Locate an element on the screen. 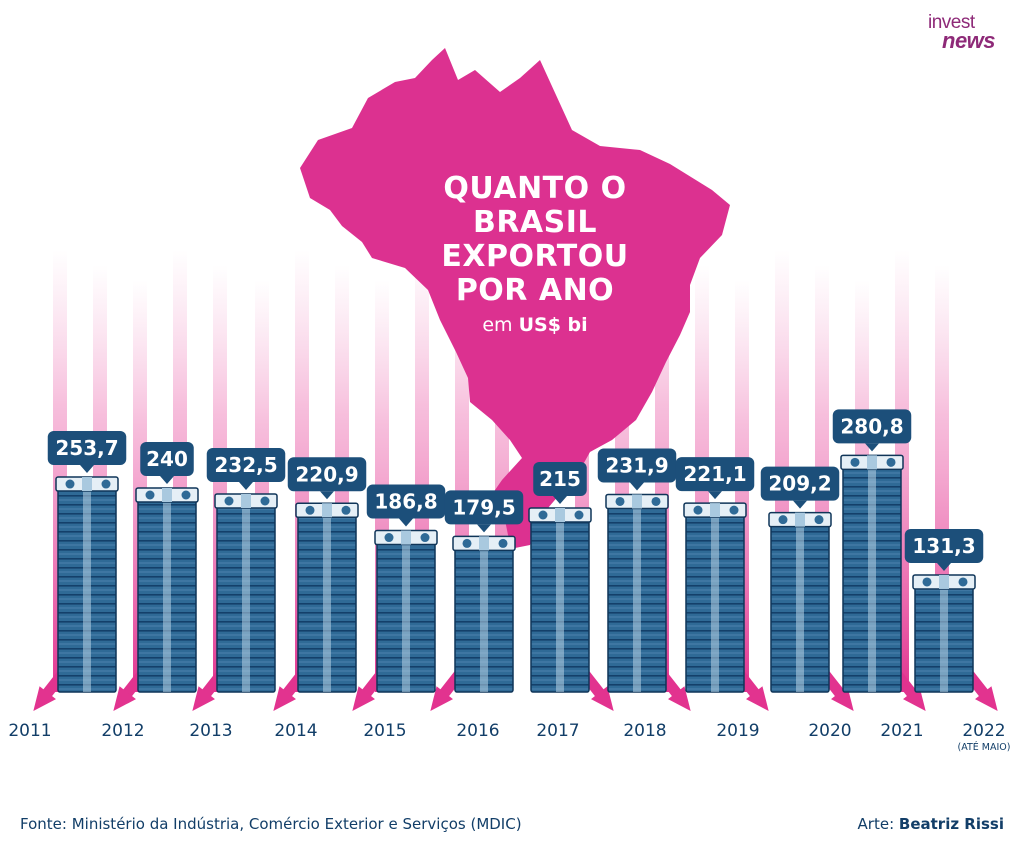  year-label-2012: 2012 is located at coordinates (122, 731).